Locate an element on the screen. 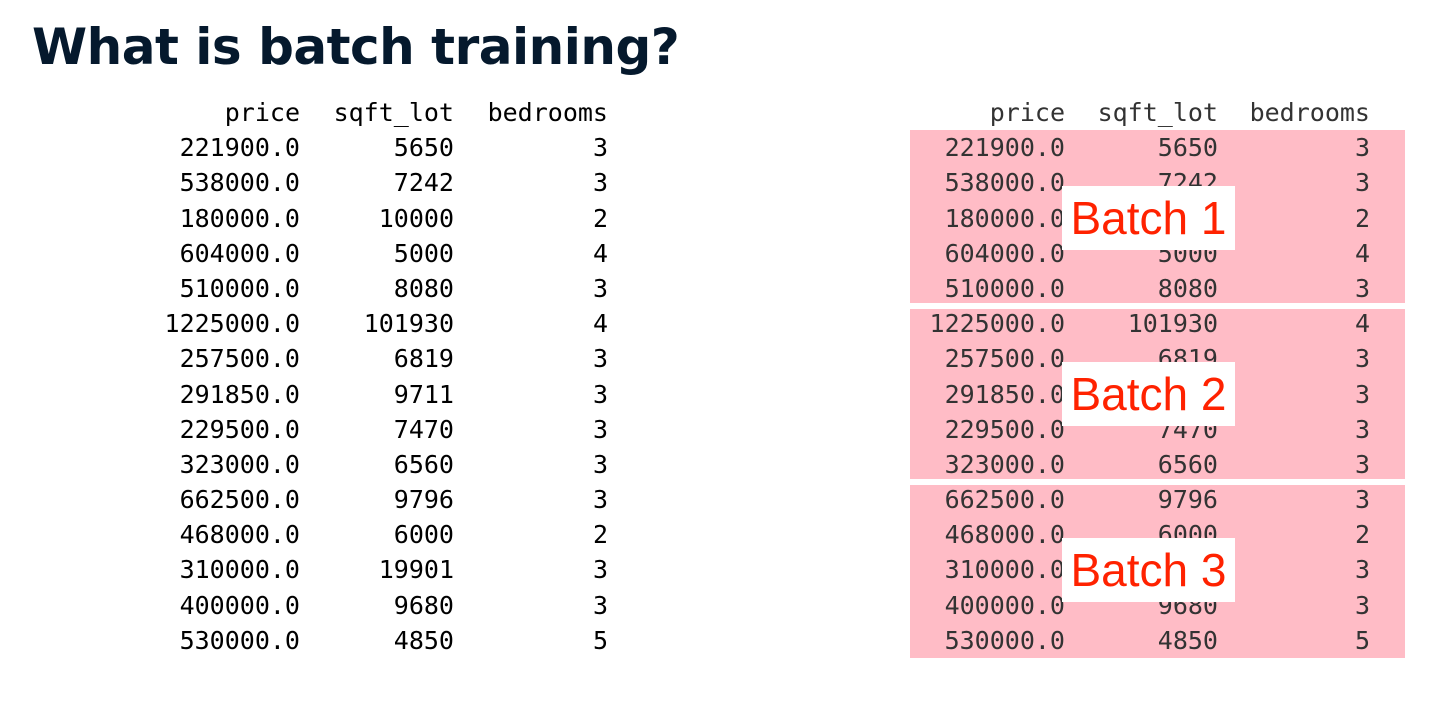 The image size is (1456, 702). table-row: 310000.0 19901 3 is located at coordinates (380, 569).